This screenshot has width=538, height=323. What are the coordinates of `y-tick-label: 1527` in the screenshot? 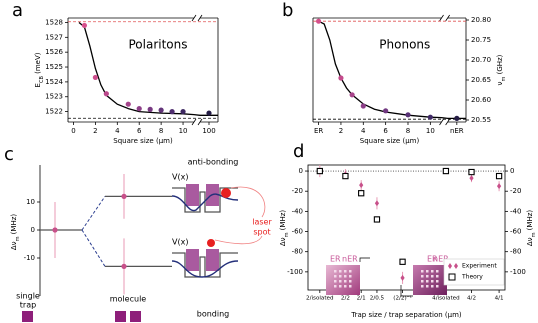 It's located at (54, 37).